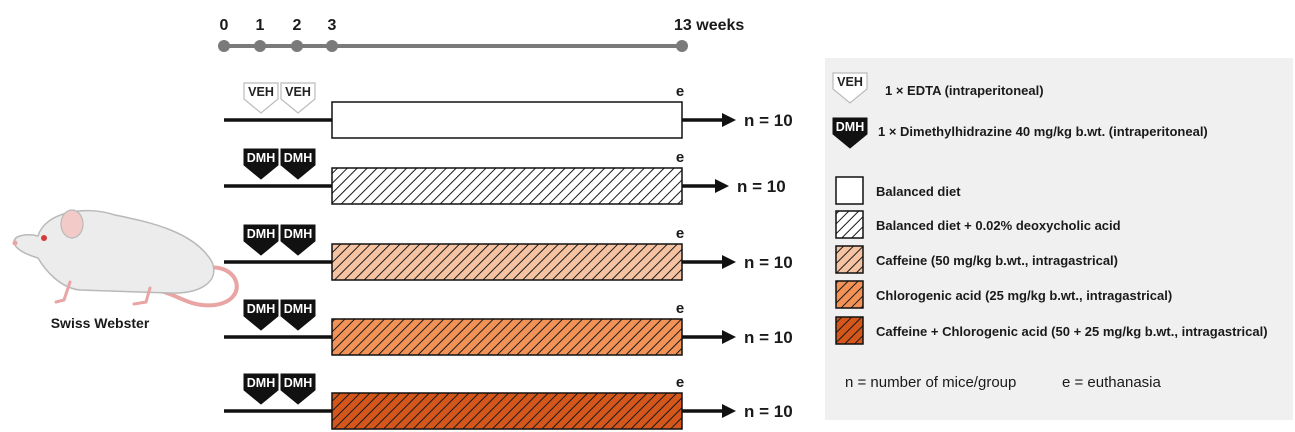 This screenshot has height=432, width=1295. I want to click on legend-veh-row: VEH 1 × EDTA (intraperitoneal), so click(938, 88).